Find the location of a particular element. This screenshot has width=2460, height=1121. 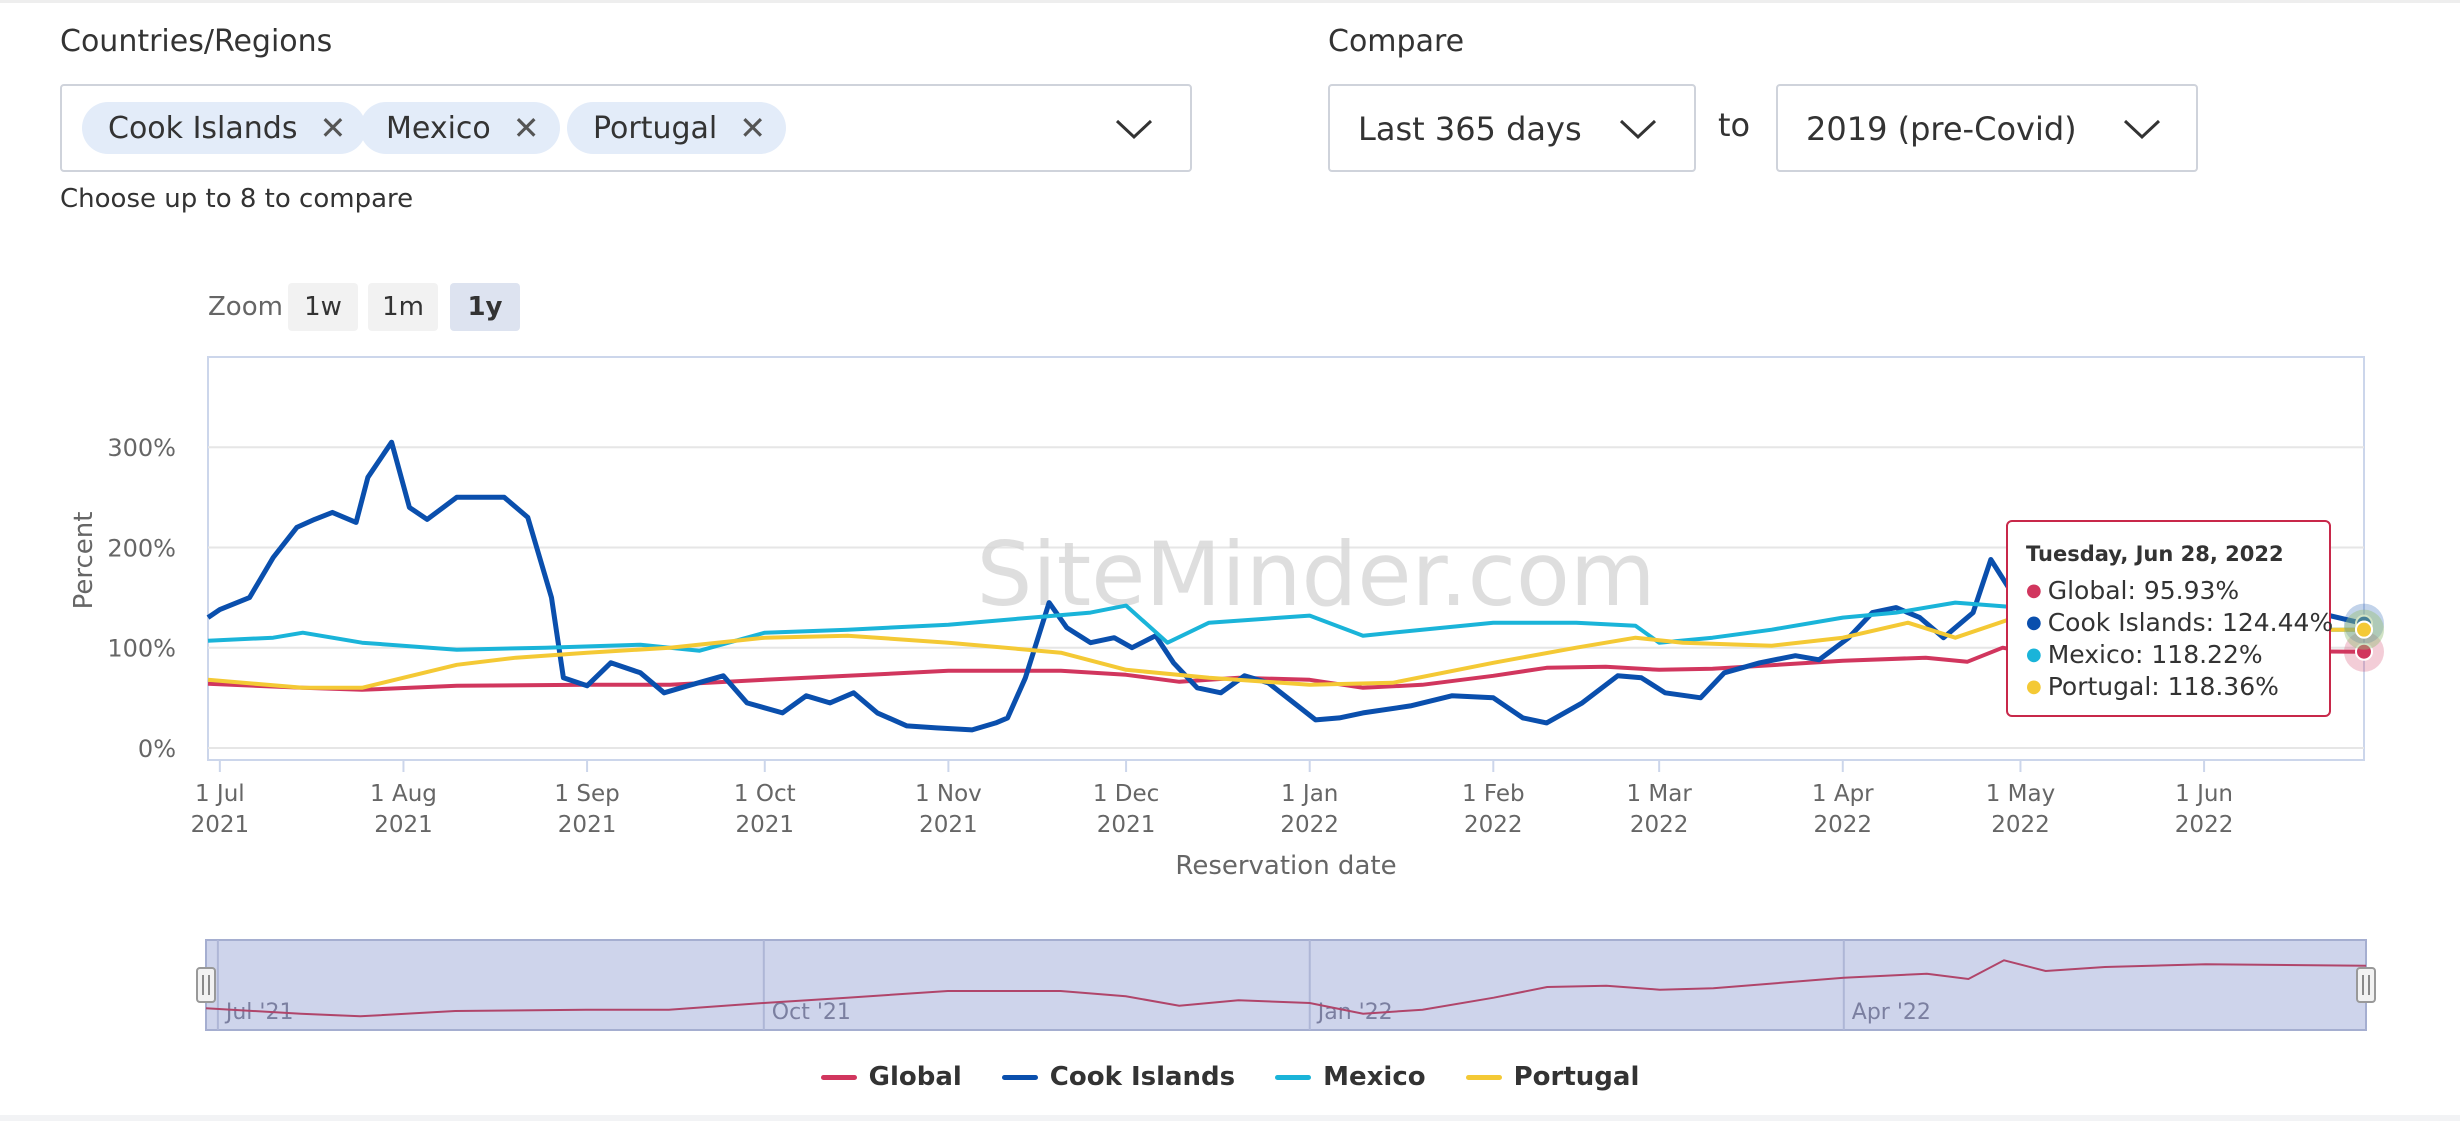

x-tick-label: 1 Nov is located at coordinates (948, 794).